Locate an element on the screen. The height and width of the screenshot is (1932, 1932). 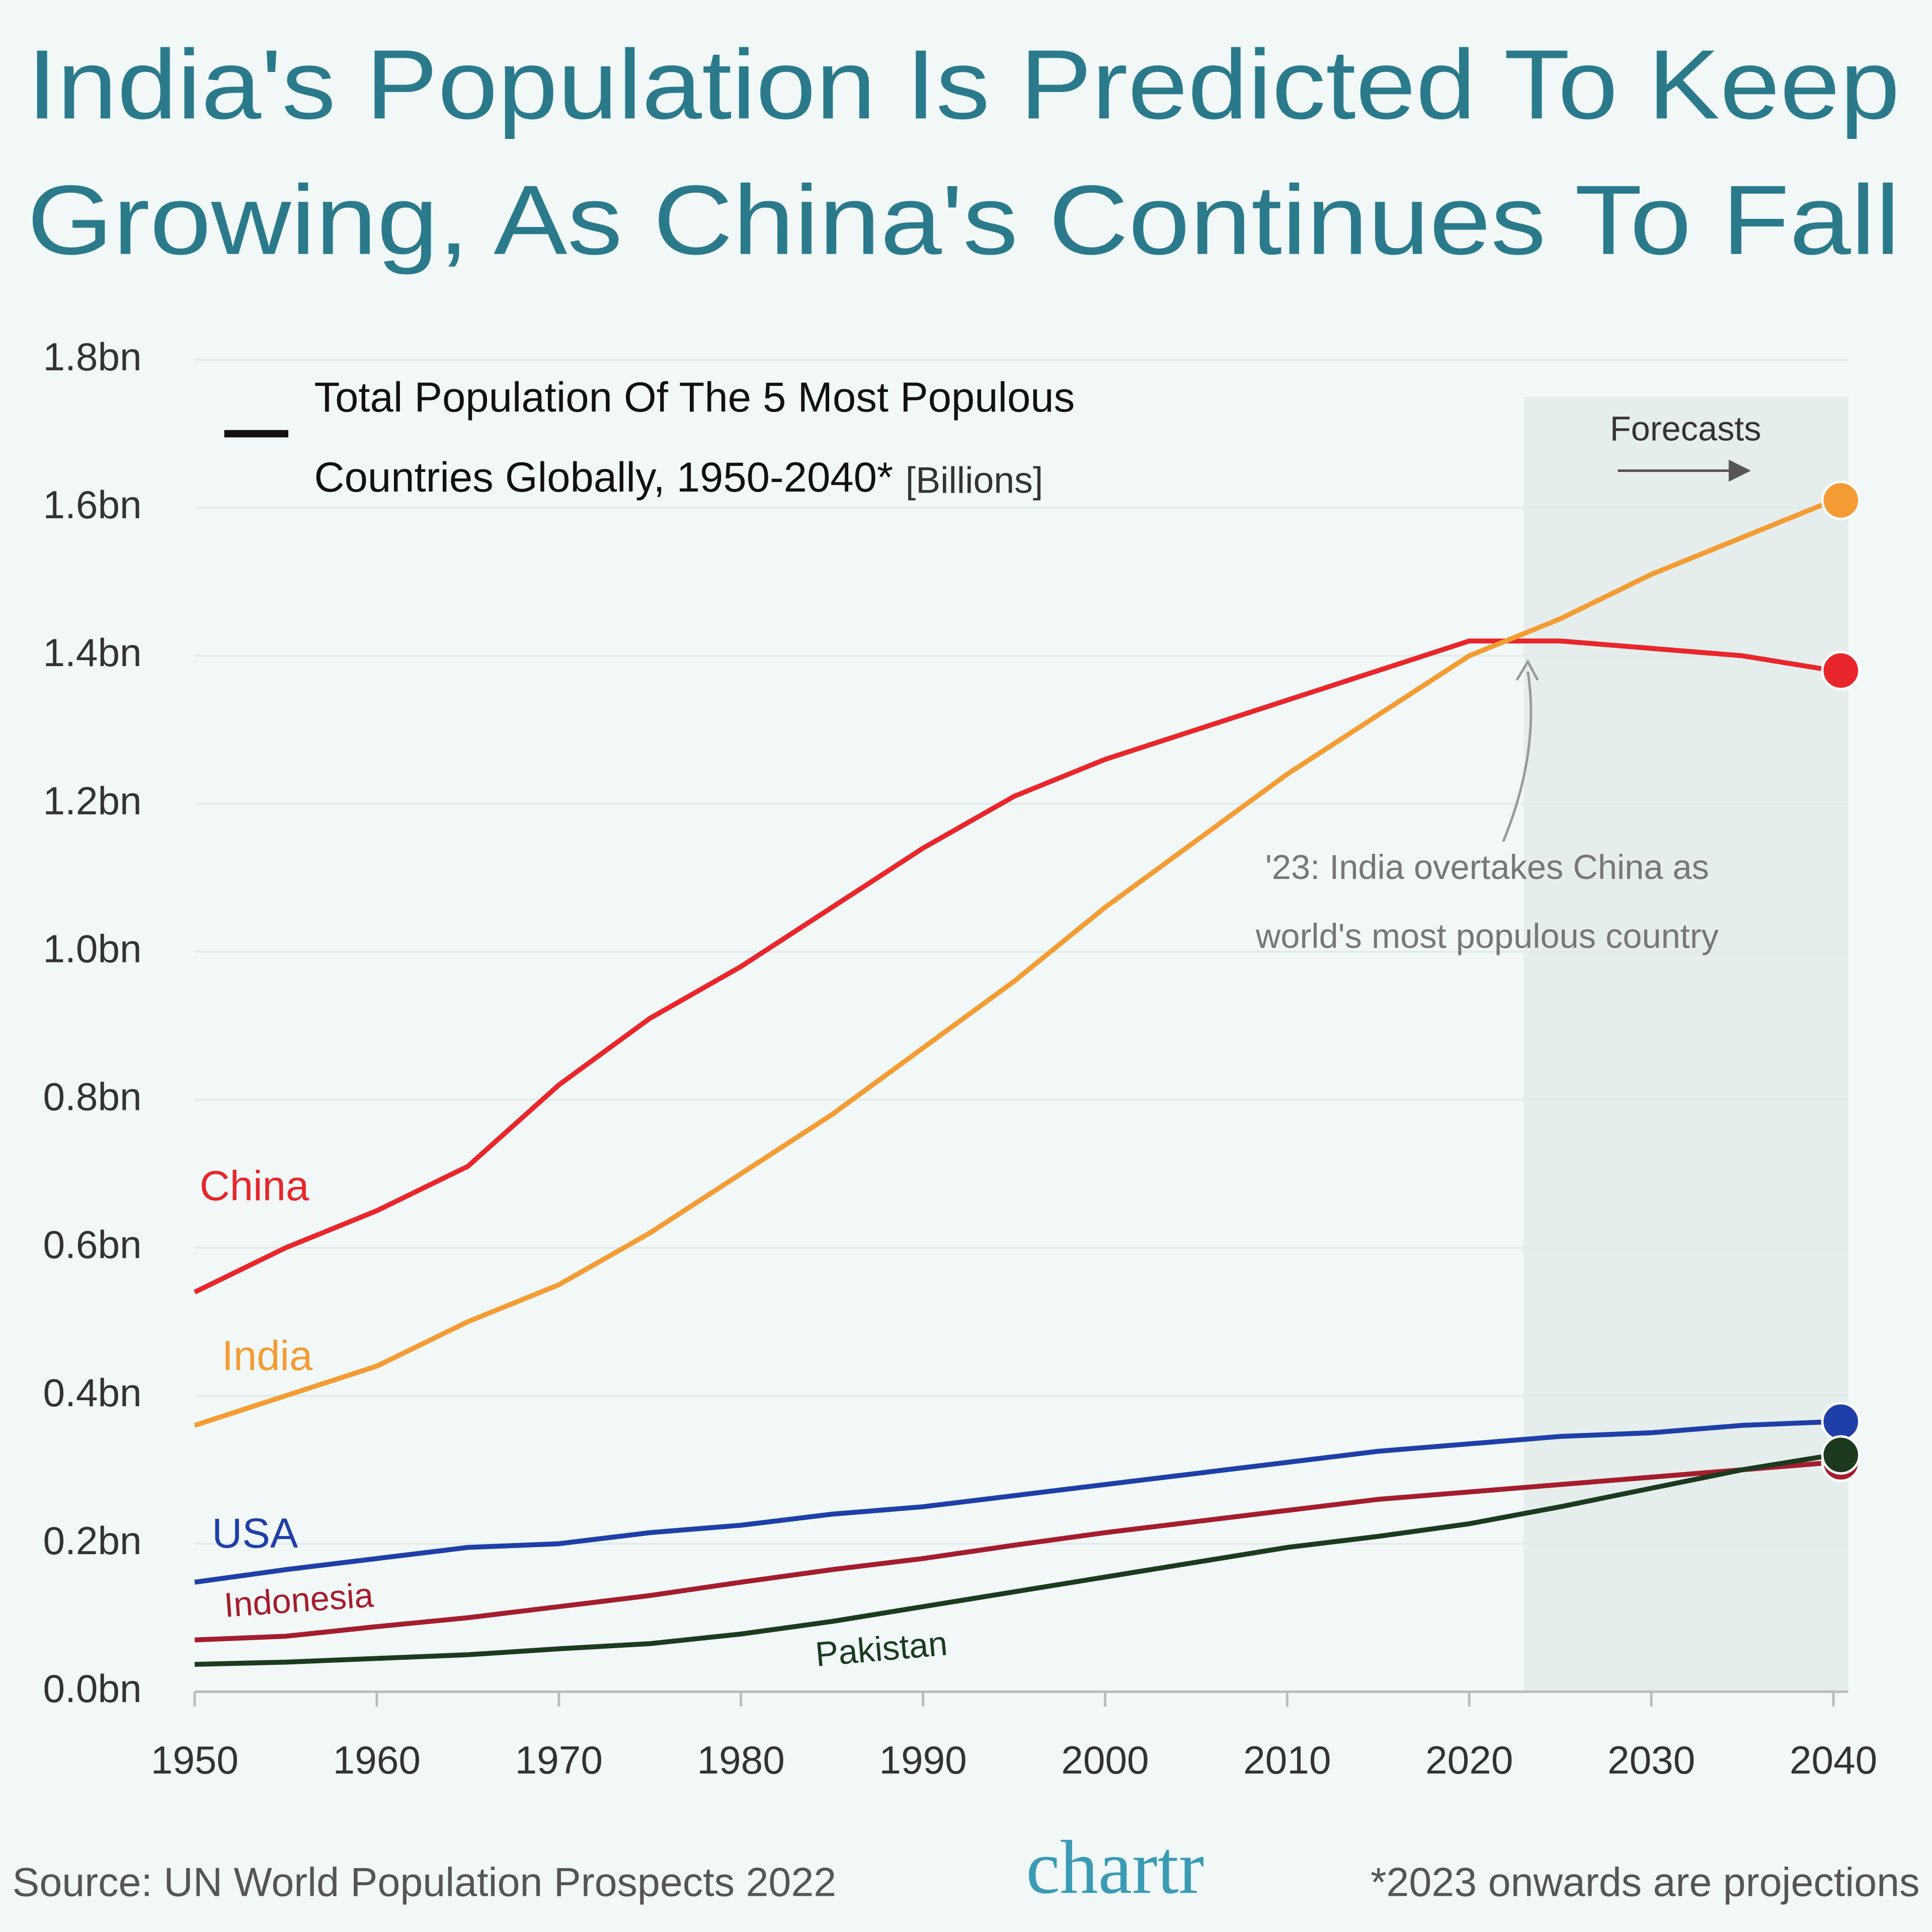
forecast-region is located at coordinates (1686, 1044).